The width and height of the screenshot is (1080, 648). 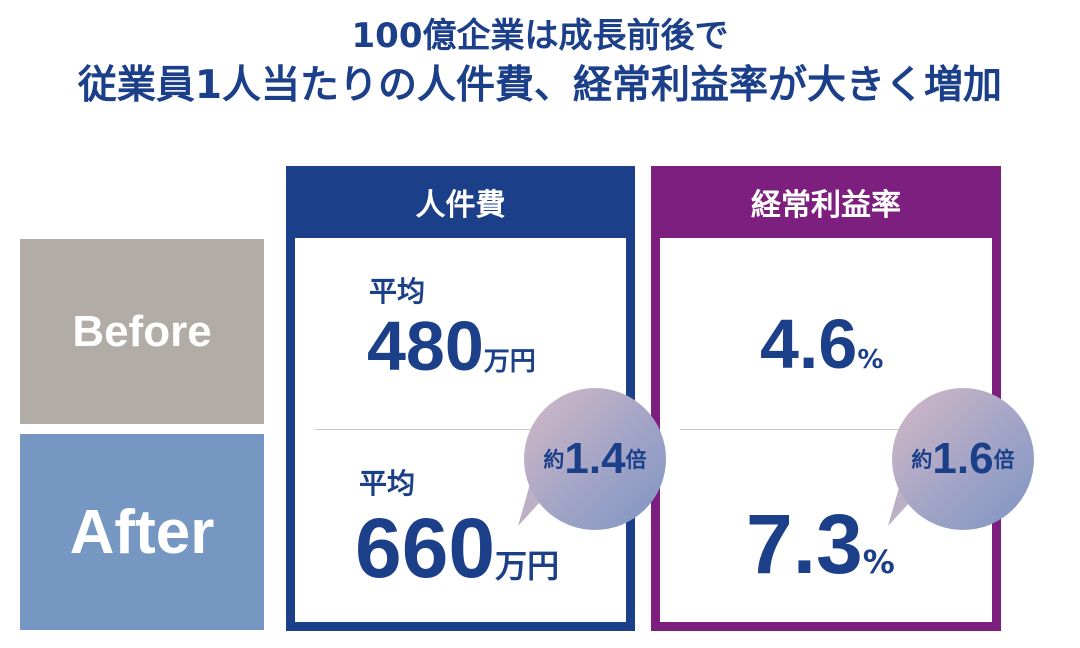 I want to click on labor-cost-before-number: 480, so click(x=425, y=346).